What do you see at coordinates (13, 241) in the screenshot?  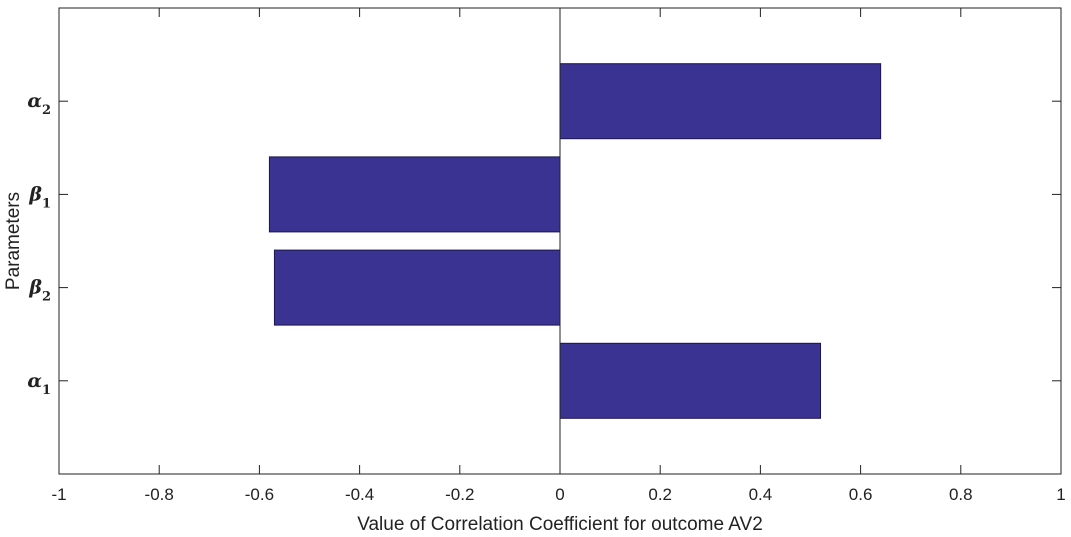 I see `y-axis-title: Parameters` at bounding box center [13, 241].